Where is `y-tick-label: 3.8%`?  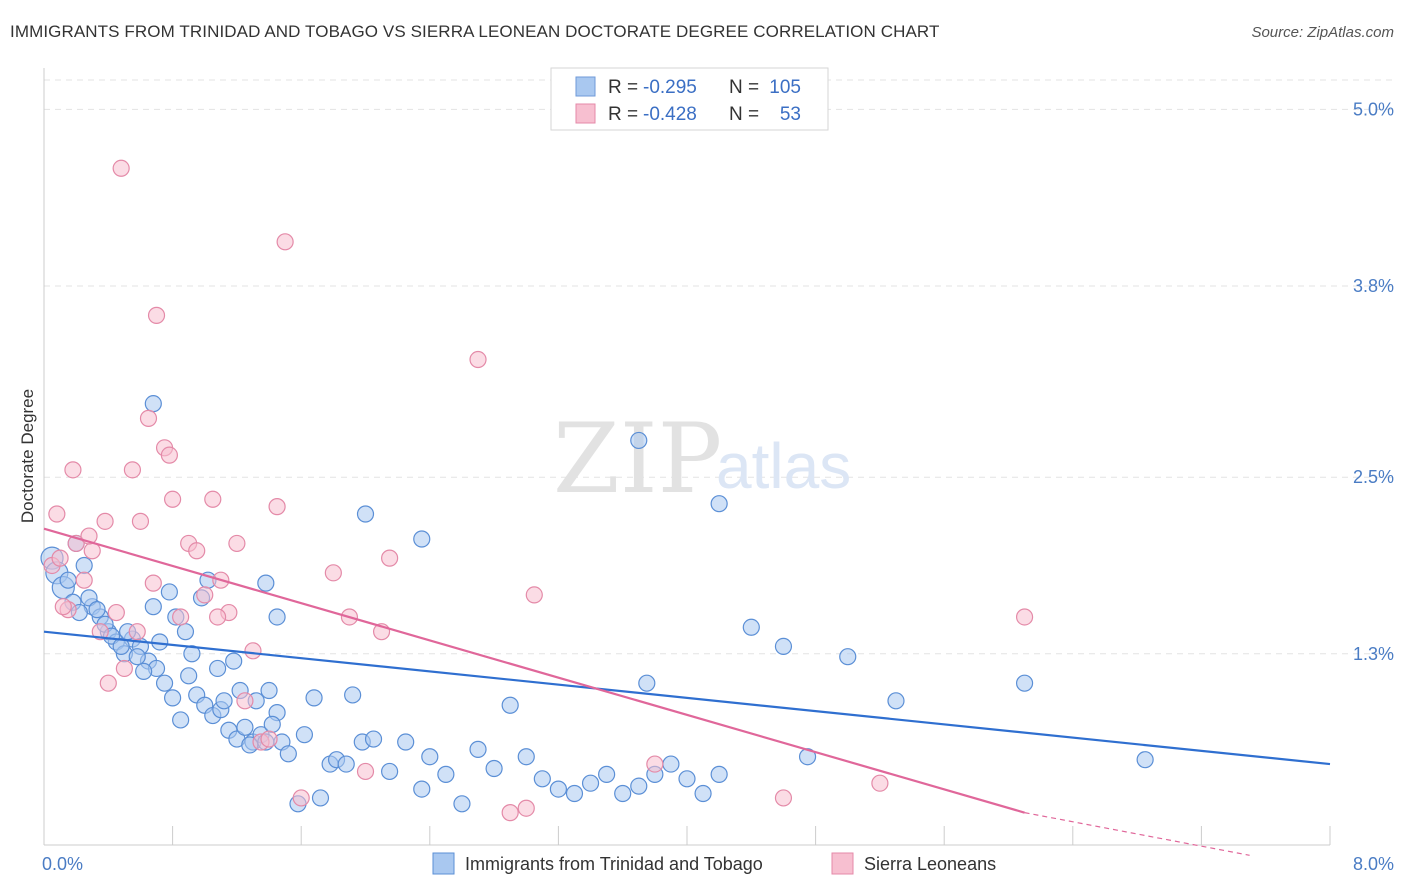
y-tick-label: 3.8% is located at coordinates (1373, 286).